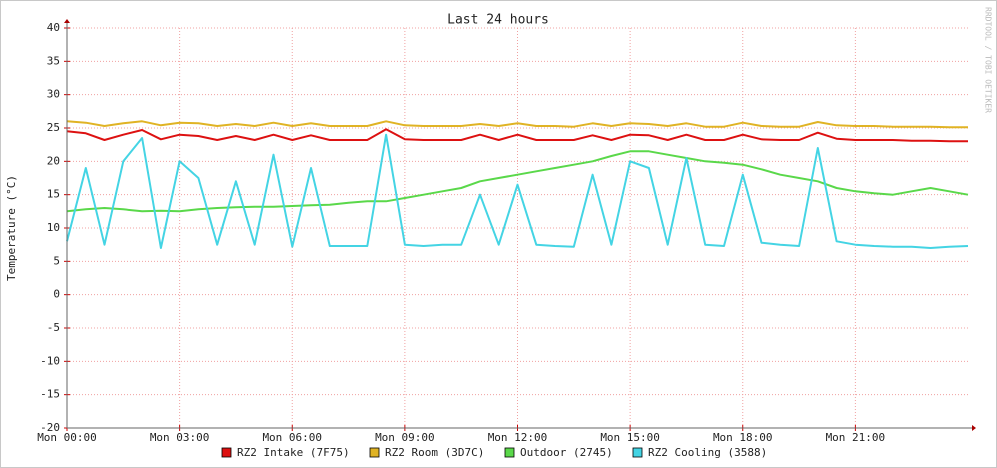 The width and height of the screenshot is (997, 468). Describe the element at coordinates (988, 60) in the screenshot. I see `watermark: RRDTOOL / TOBI OETIKER` at that location.